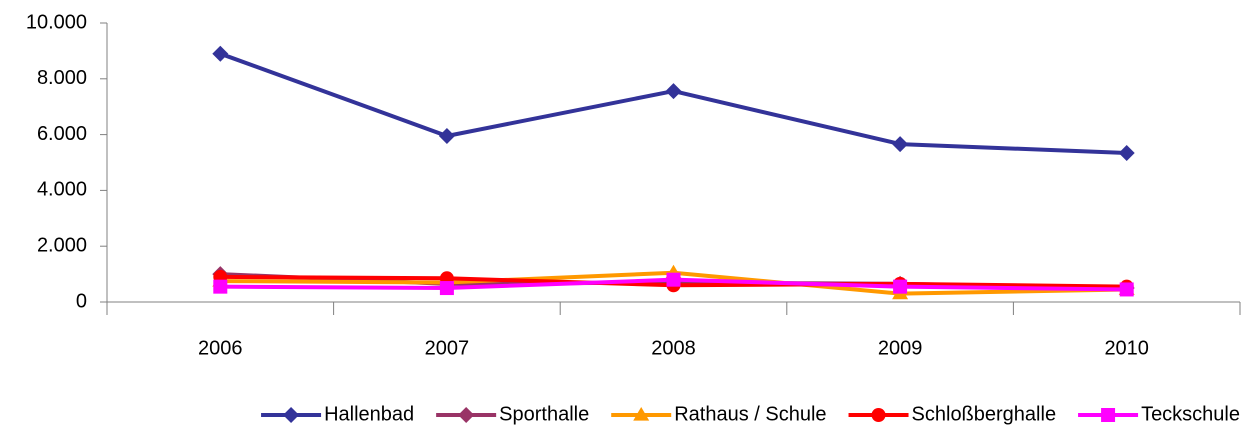  I want to click on y-tick-label: 4.000, so click(62, 190).